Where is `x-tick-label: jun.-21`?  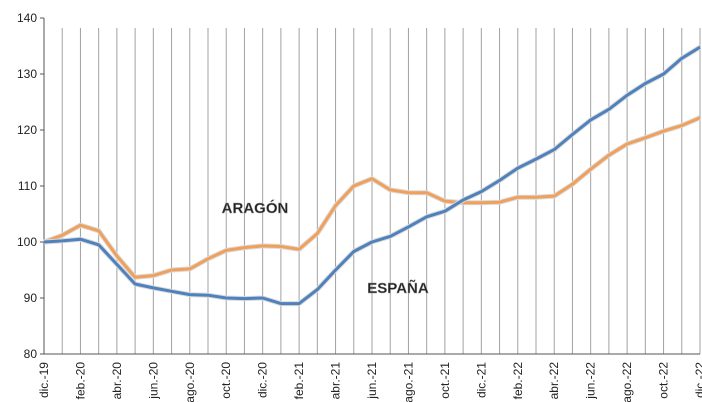
x-tick-label: jun.-21 is located at coordinates (372, 381).